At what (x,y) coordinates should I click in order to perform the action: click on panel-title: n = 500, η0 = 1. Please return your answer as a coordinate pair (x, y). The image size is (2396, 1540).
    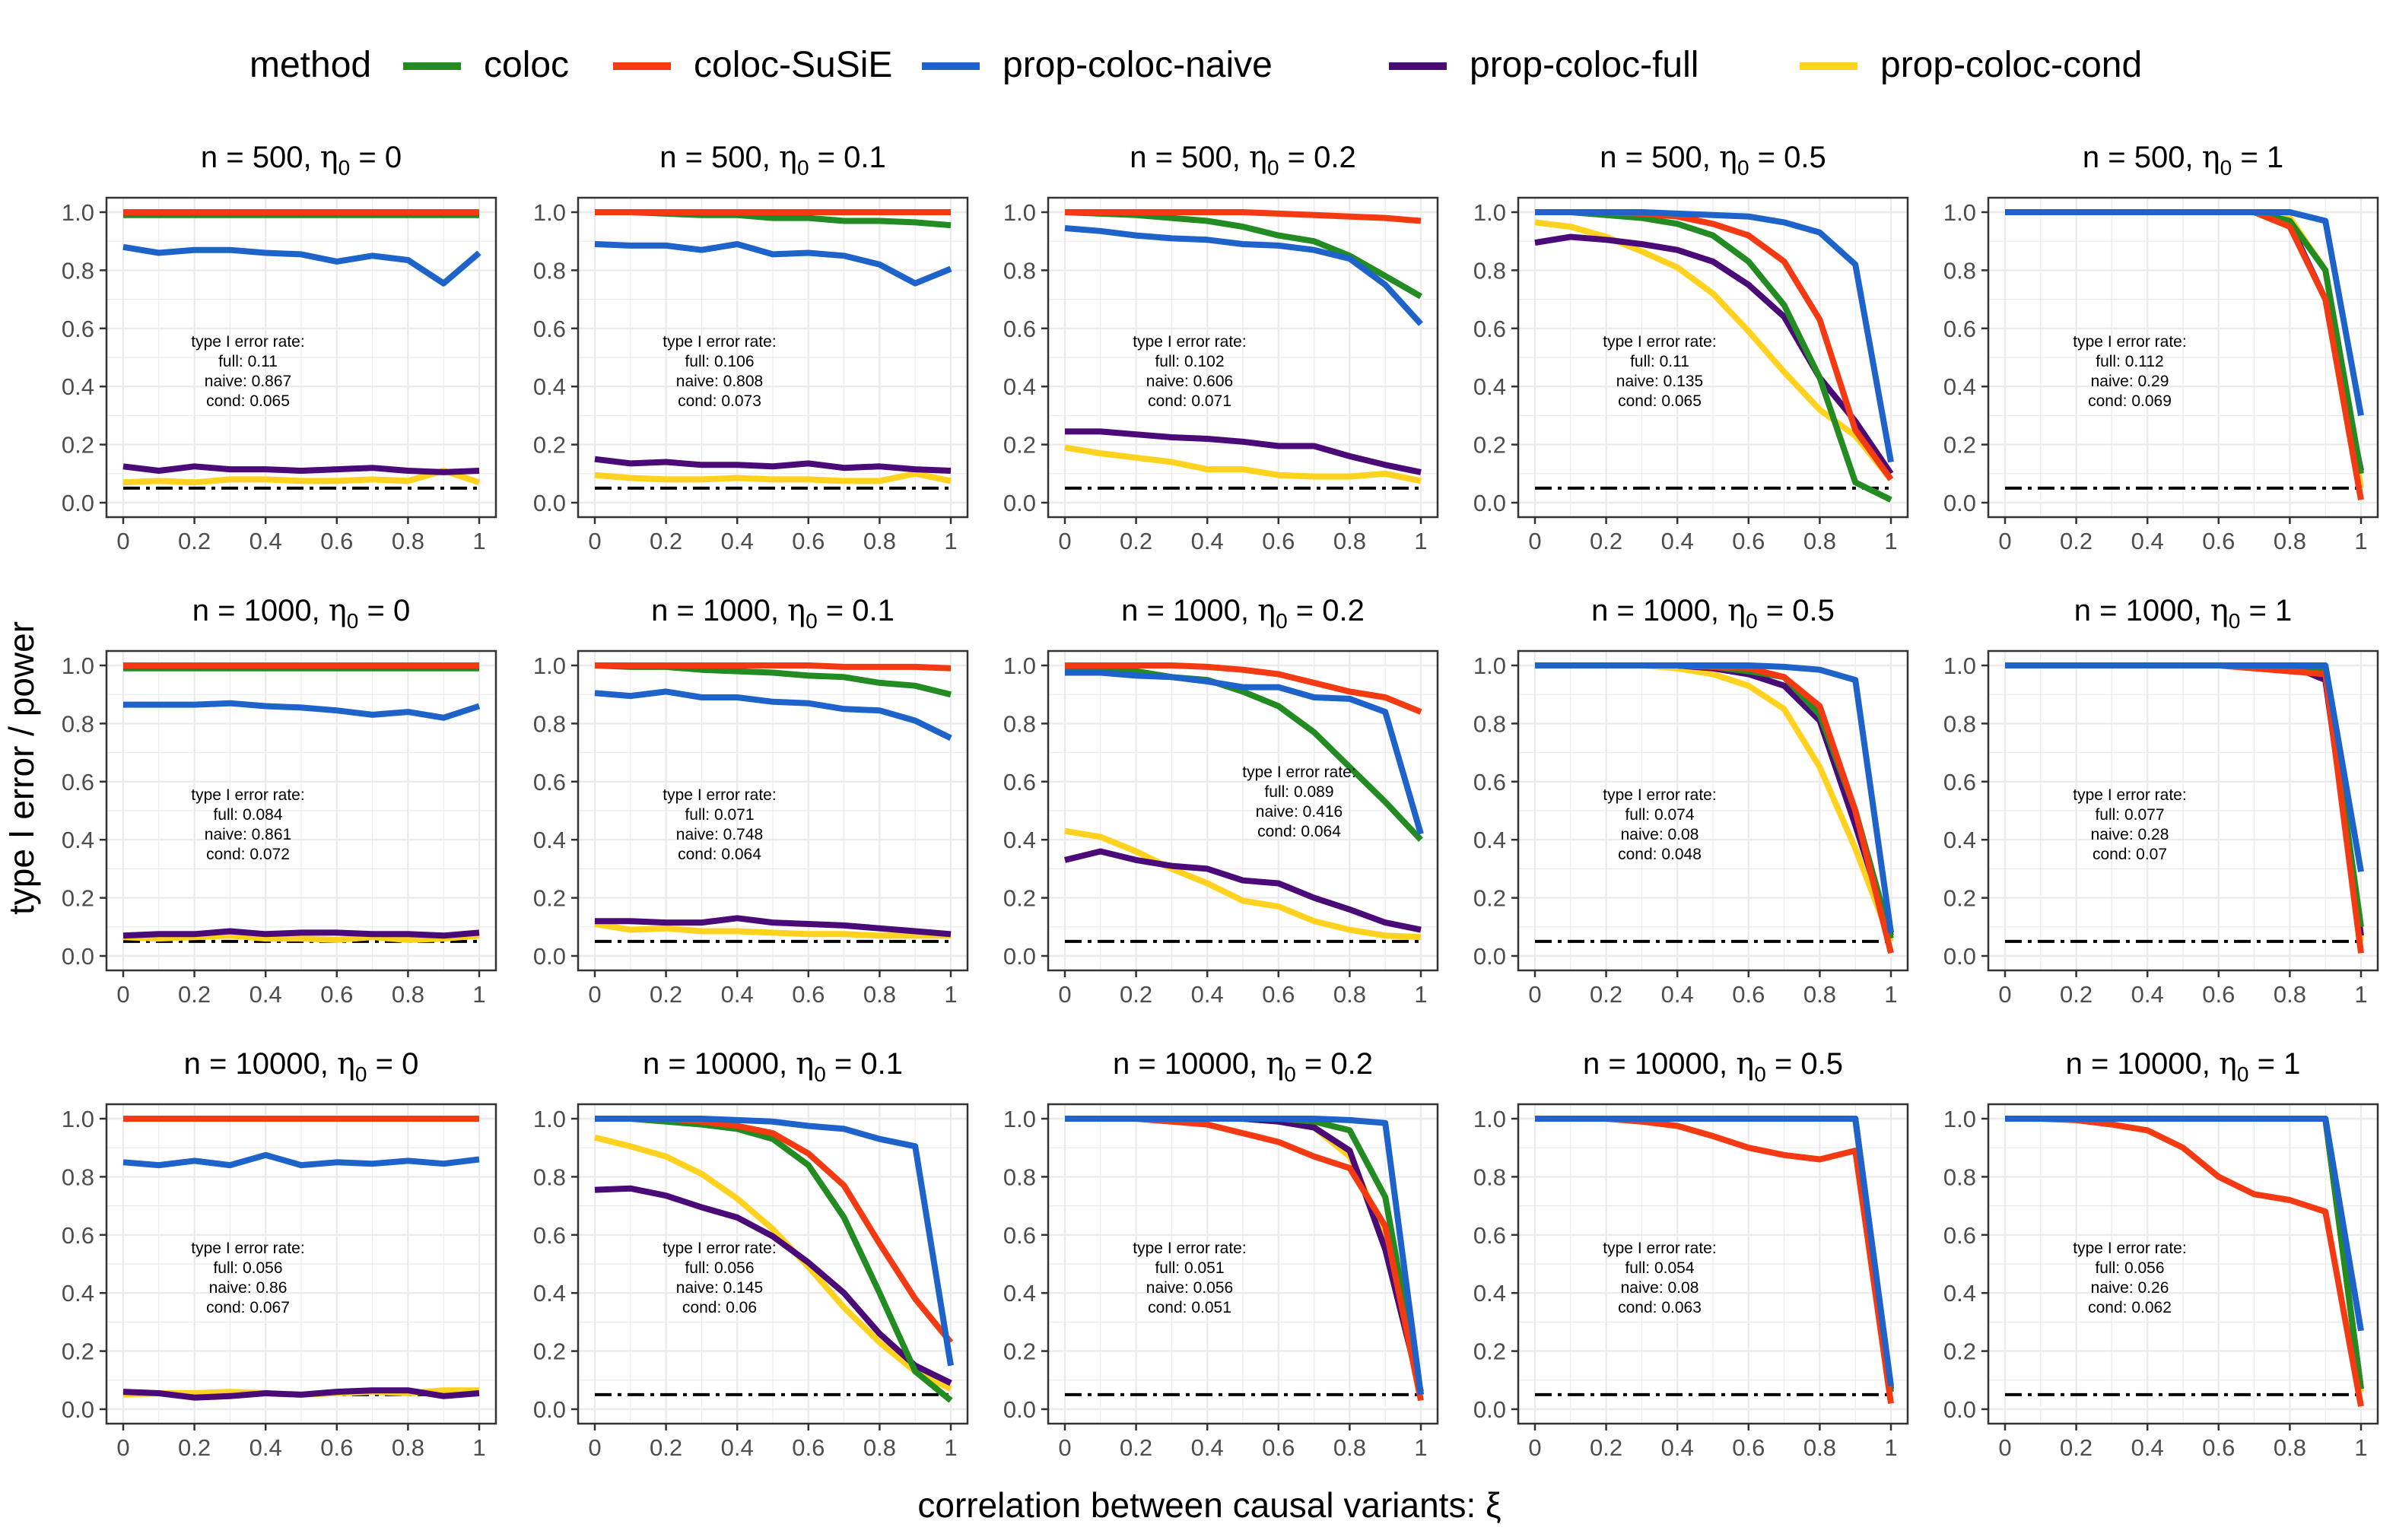
    Looking at the image, I should click on (2183, 159).